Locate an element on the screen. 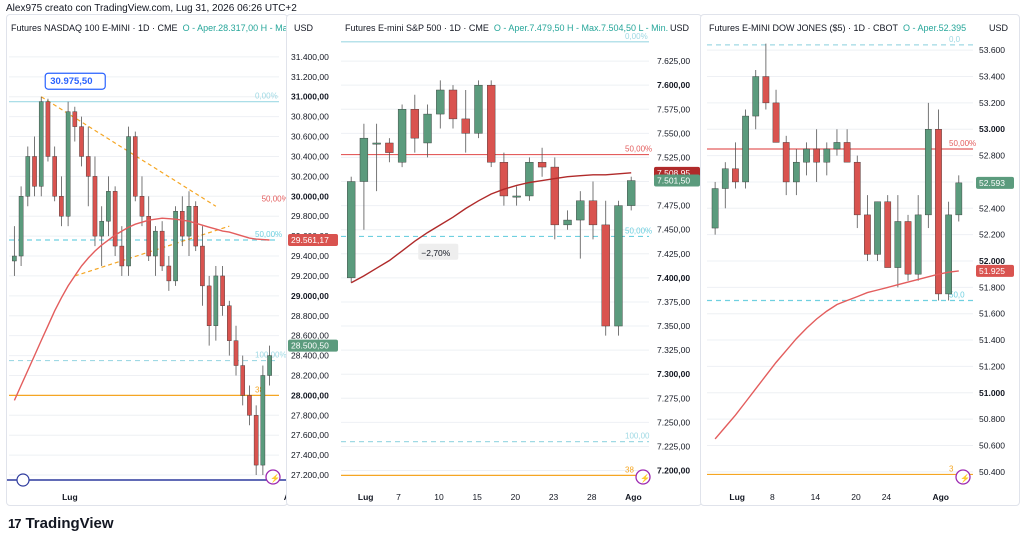 The width and height of the screenshot is (1024, 544). y-tick-label: 7.200,00 is located at coordinates (673, 471).